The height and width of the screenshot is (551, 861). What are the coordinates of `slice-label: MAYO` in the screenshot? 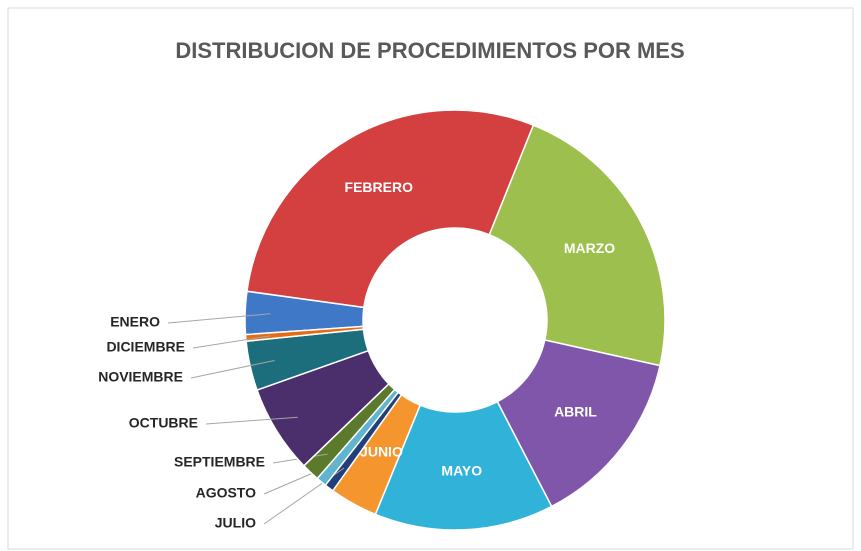 It's located at (461, 471).